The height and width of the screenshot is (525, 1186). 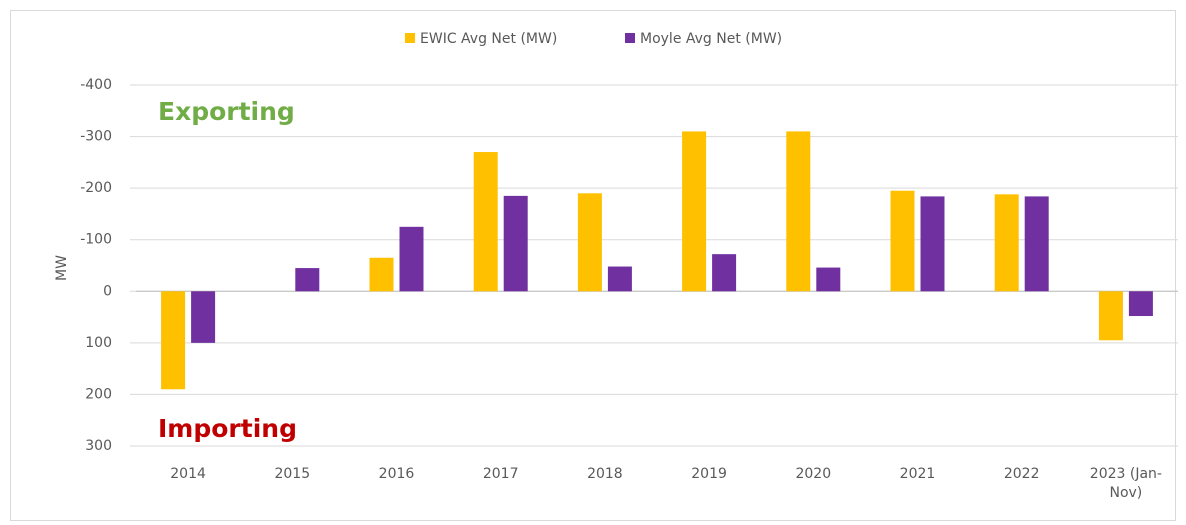 What do you see at coordinates (96, 85) in the screenshot?
I see `y-tick-label: -400` at bounding box center [96, 85].